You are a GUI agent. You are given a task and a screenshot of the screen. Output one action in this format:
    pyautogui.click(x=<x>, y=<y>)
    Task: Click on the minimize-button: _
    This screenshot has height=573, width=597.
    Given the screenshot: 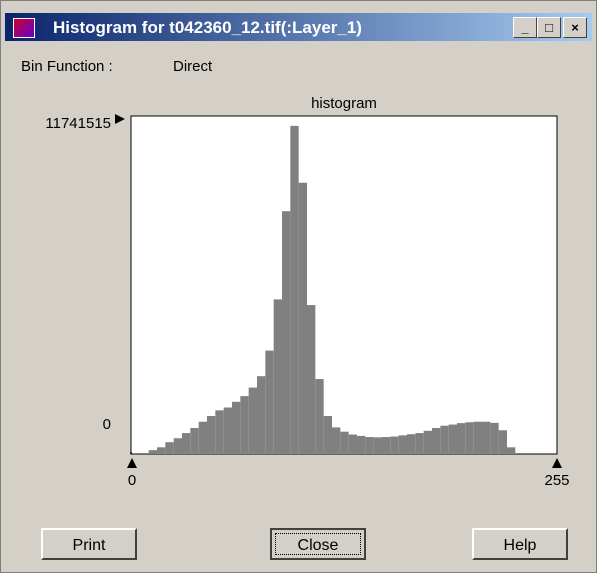 What is the action you would take?
    pyautogui.click(x=525, y=27)
    